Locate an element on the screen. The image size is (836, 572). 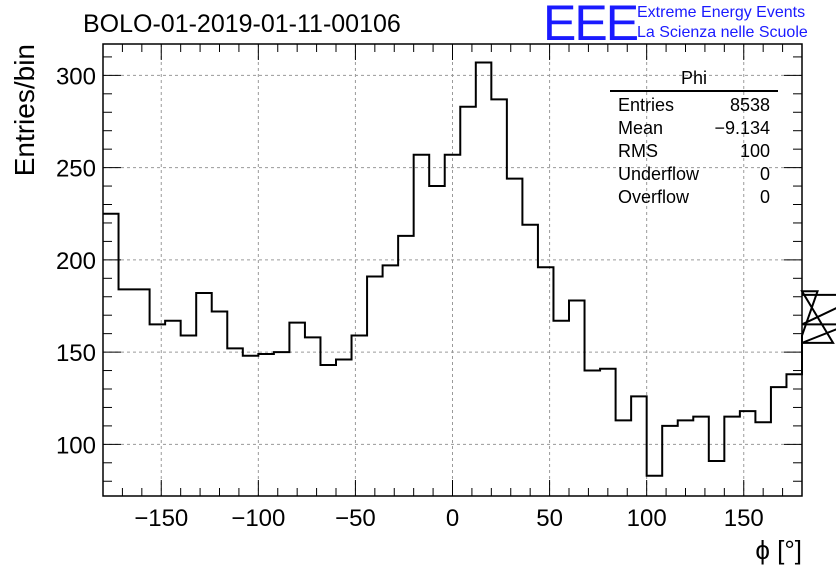
y-tick-label: 100 is located at coordinates (76, 445).